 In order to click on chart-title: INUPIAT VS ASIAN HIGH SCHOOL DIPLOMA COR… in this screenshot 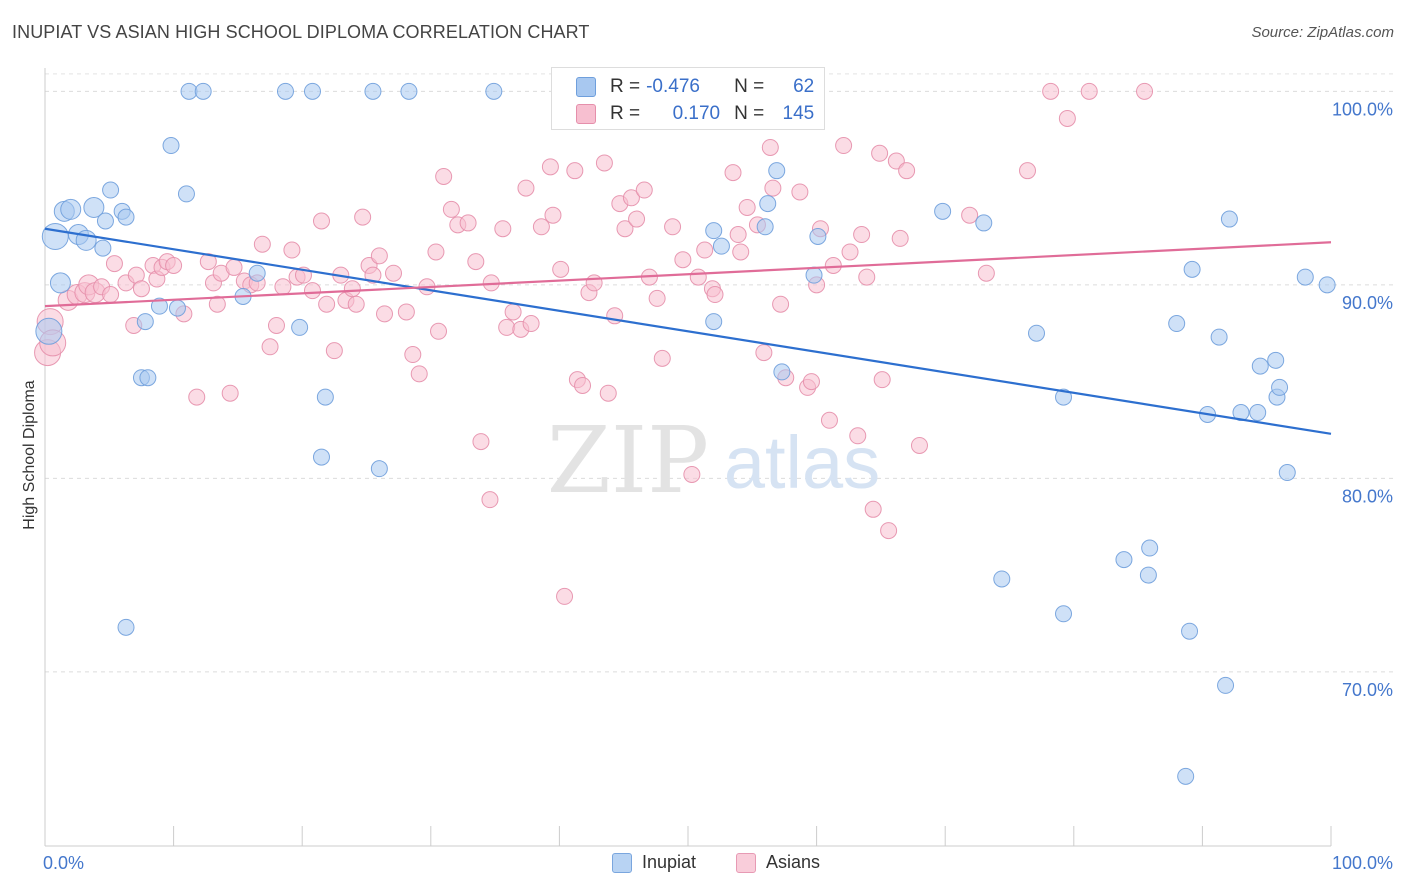, I will do `click(301, 32)`.